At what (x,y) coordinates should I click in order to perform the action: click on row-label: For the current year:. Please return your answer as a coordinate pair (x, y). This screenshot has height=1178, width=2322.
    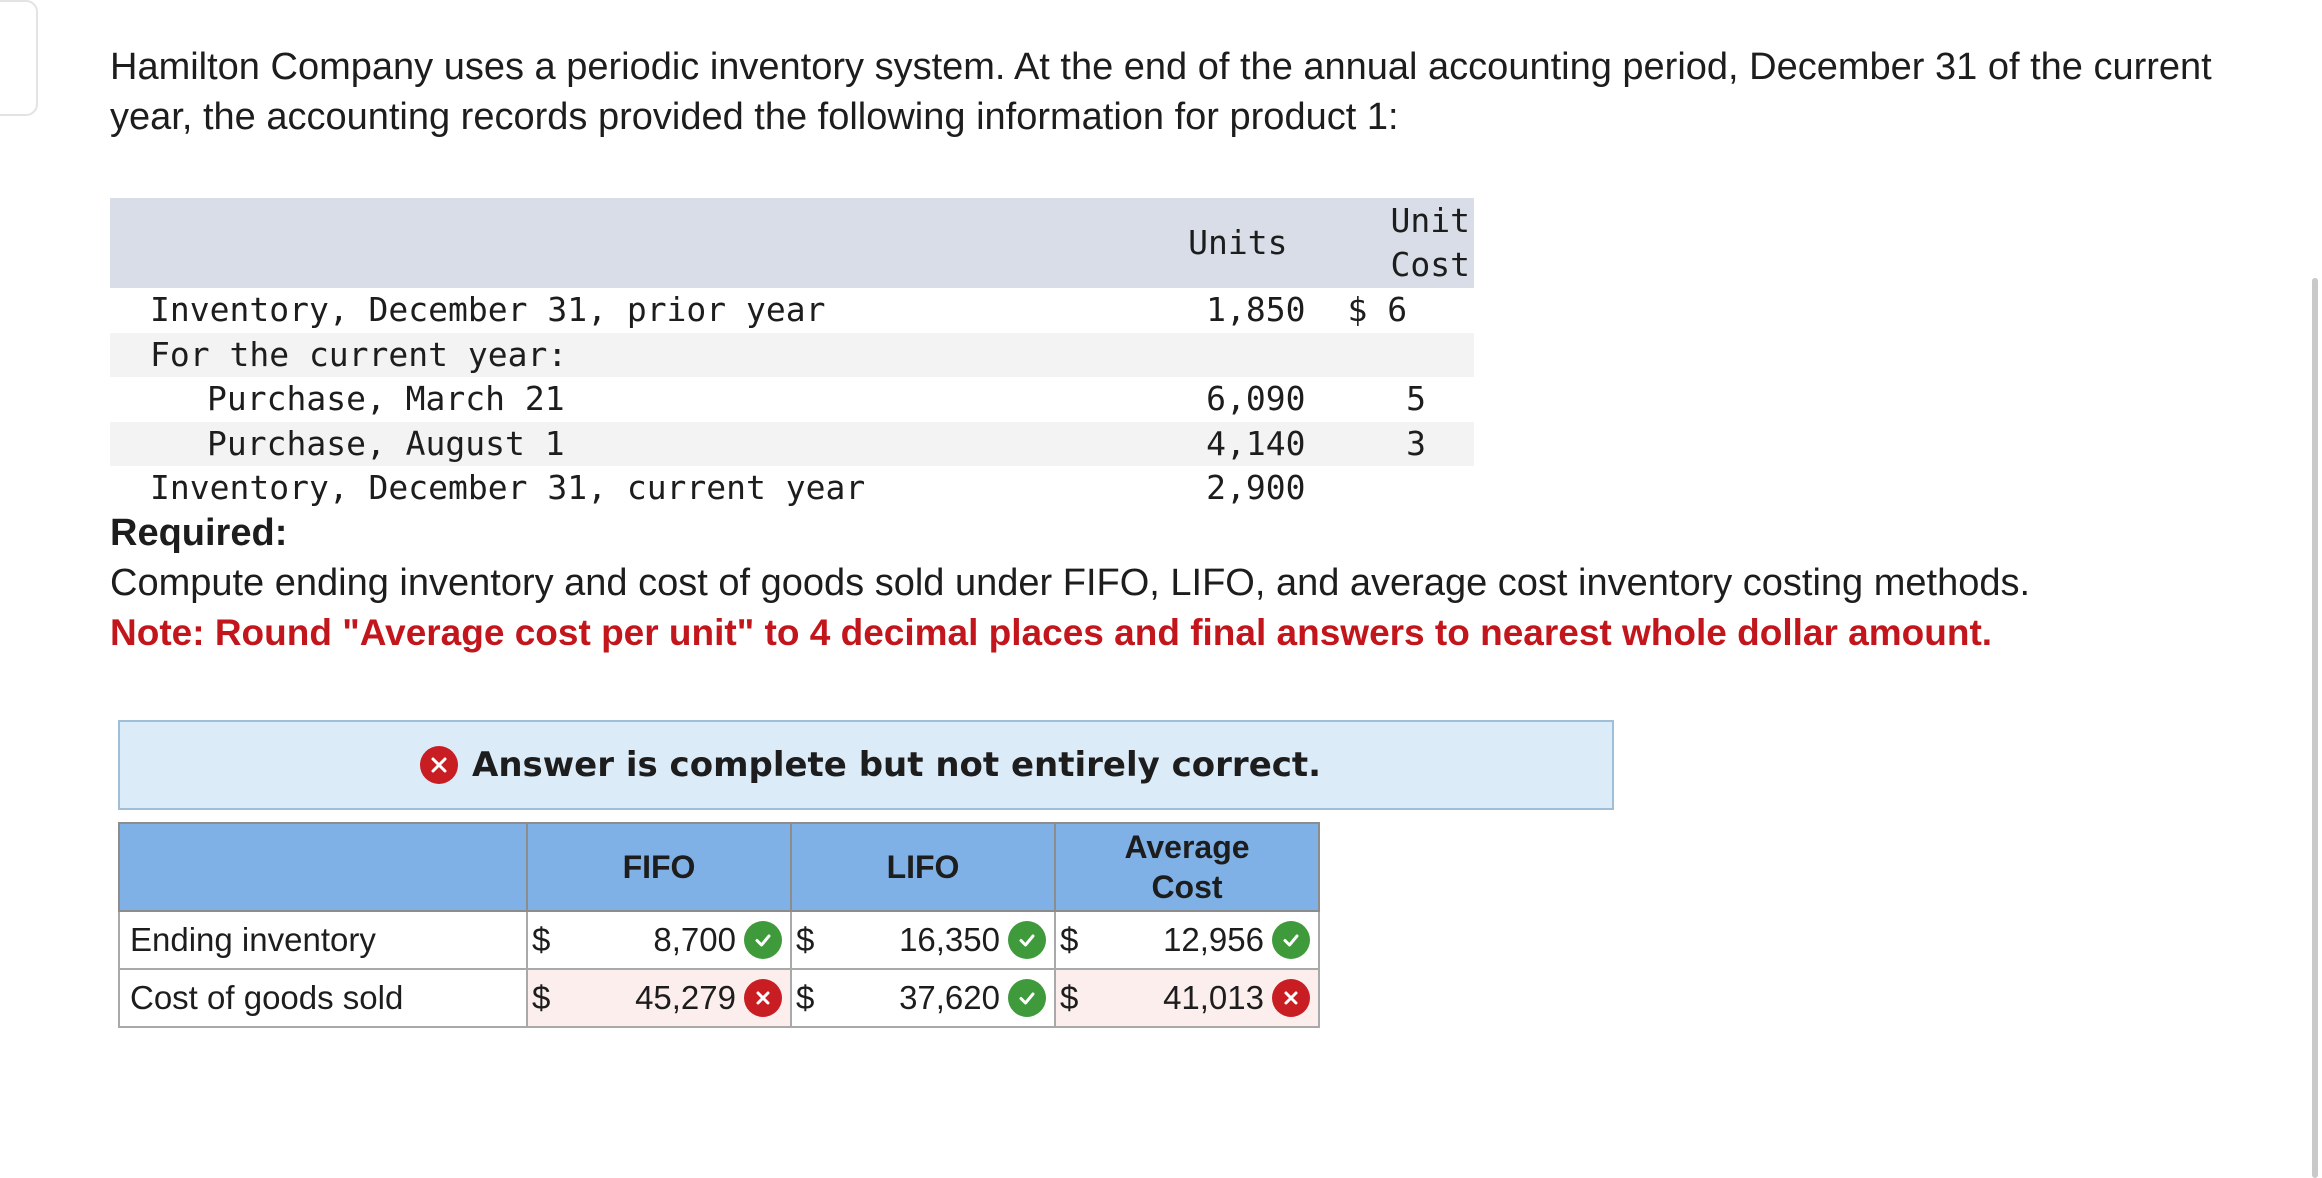
    Looking at the image, I should click on (631, 354).